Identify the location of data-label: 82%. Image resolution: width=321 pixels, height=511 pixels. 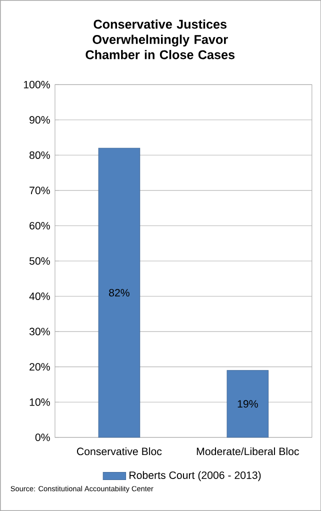
(119, 292).